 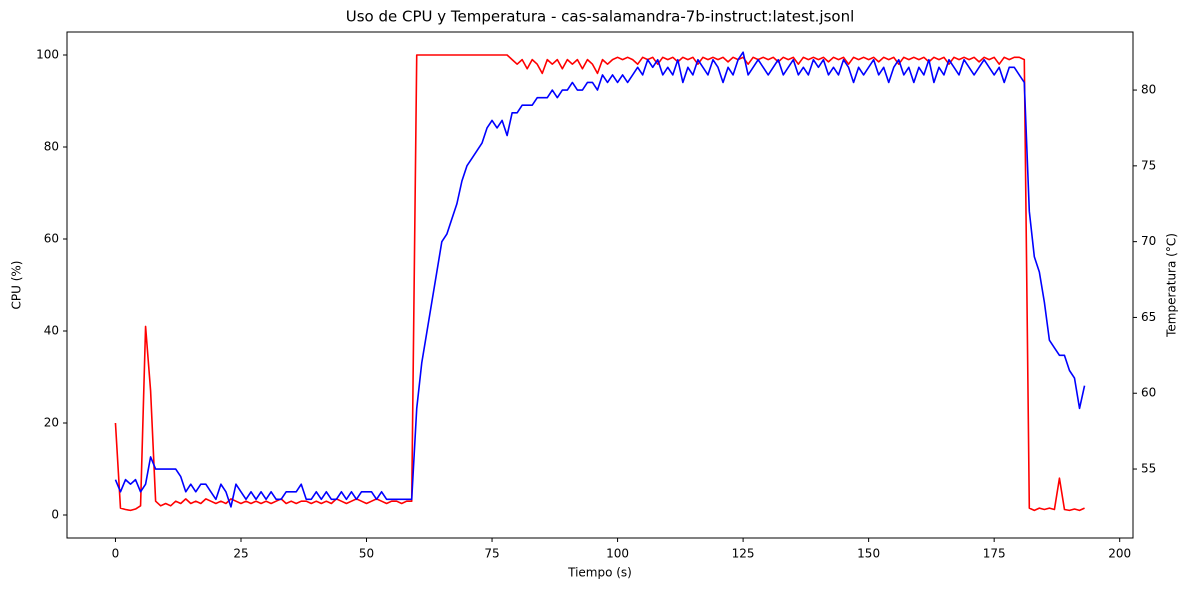 What do you see at coordinates (1148, 90) in the screenshot?
I see `y2-tick-label: 80` at bounding box center [1148, 90].